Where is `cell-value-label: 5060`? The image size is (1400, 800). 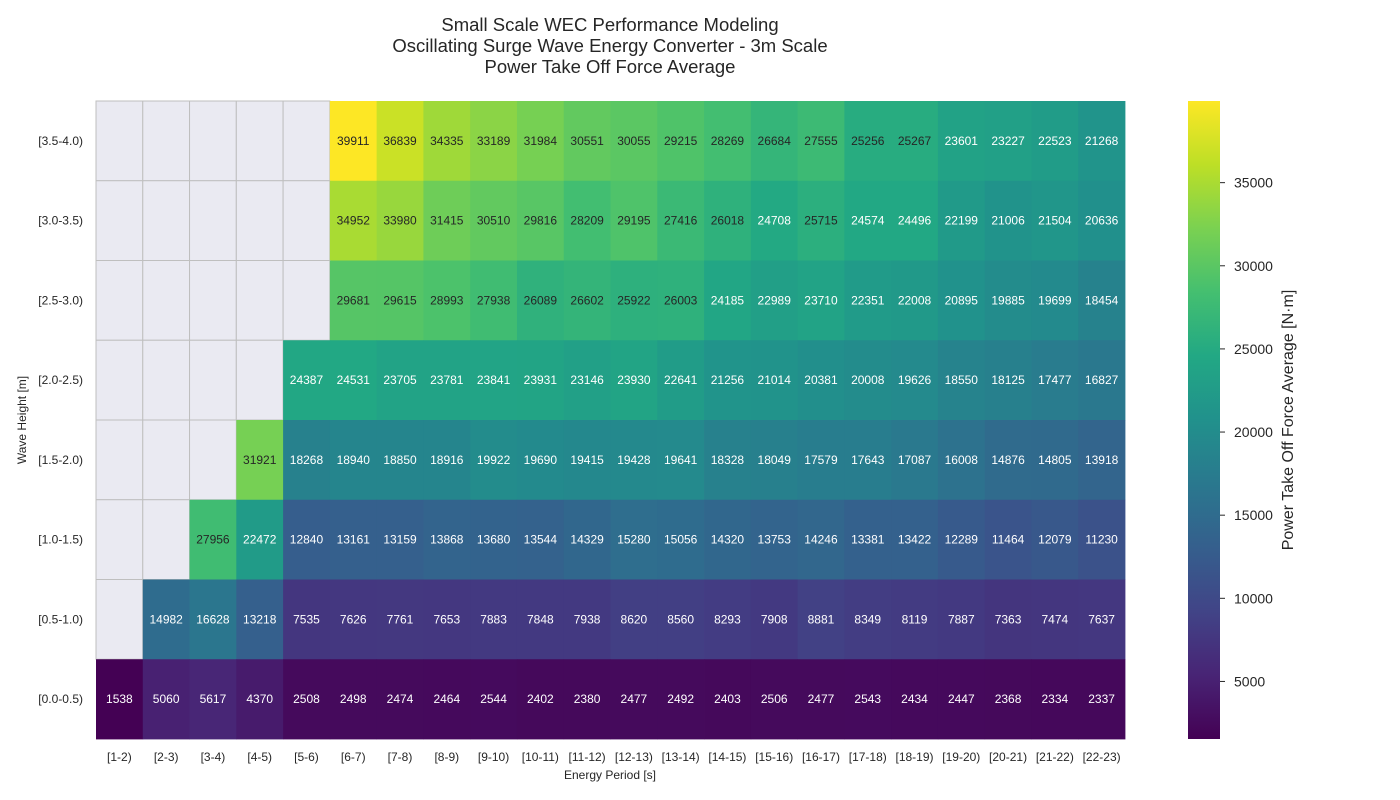
cell-value-label: 5060 is located at coordinates (166, 699).